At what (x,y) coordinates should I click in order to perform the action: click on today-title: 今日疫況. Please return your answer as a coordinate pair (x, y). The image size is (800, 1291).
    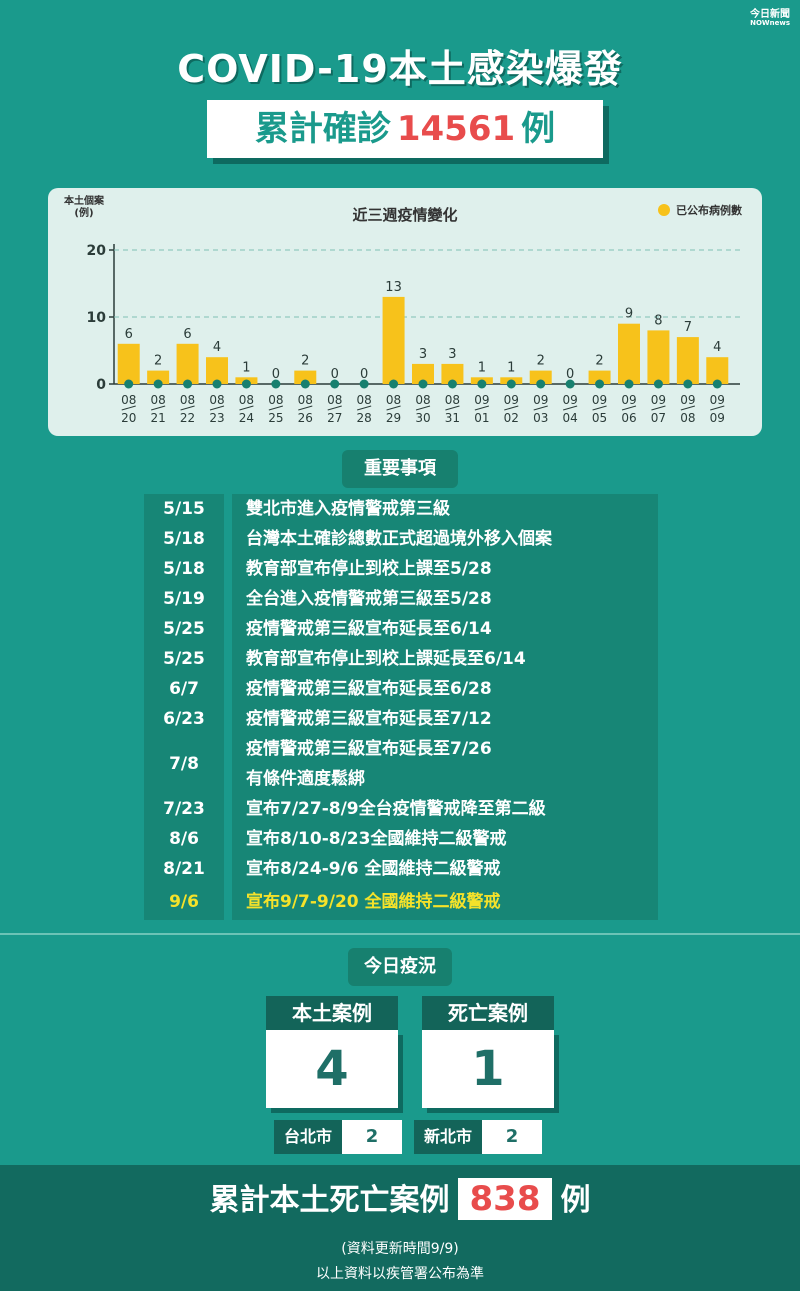
    Looking at the image, I should click on (400, 967).